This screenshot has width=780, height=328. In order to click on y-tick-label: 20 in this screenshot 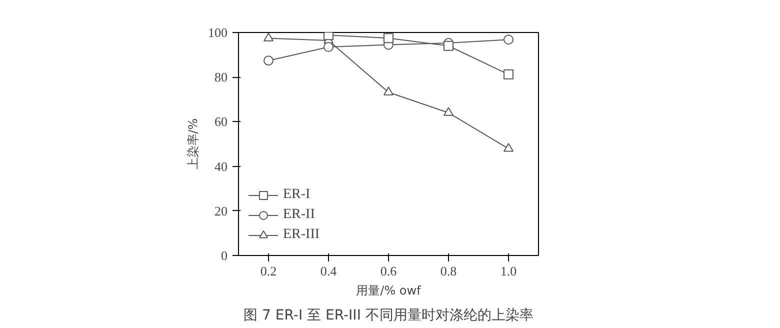, I will do `click(221, 210)`.